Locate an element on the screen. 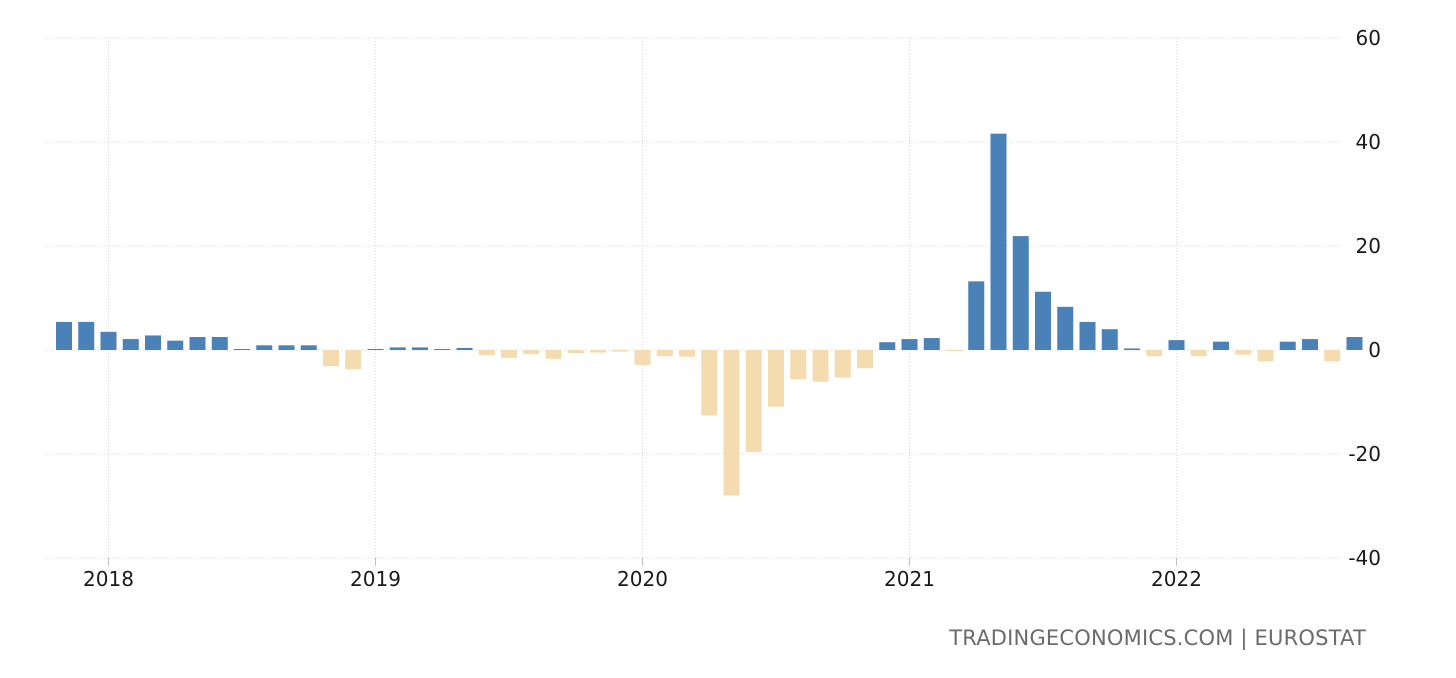 This screenshot has width=1456, height=678. y-axis-ticks: 60 40 20 0 -20 -40 is located at coordinates (1364, 298).